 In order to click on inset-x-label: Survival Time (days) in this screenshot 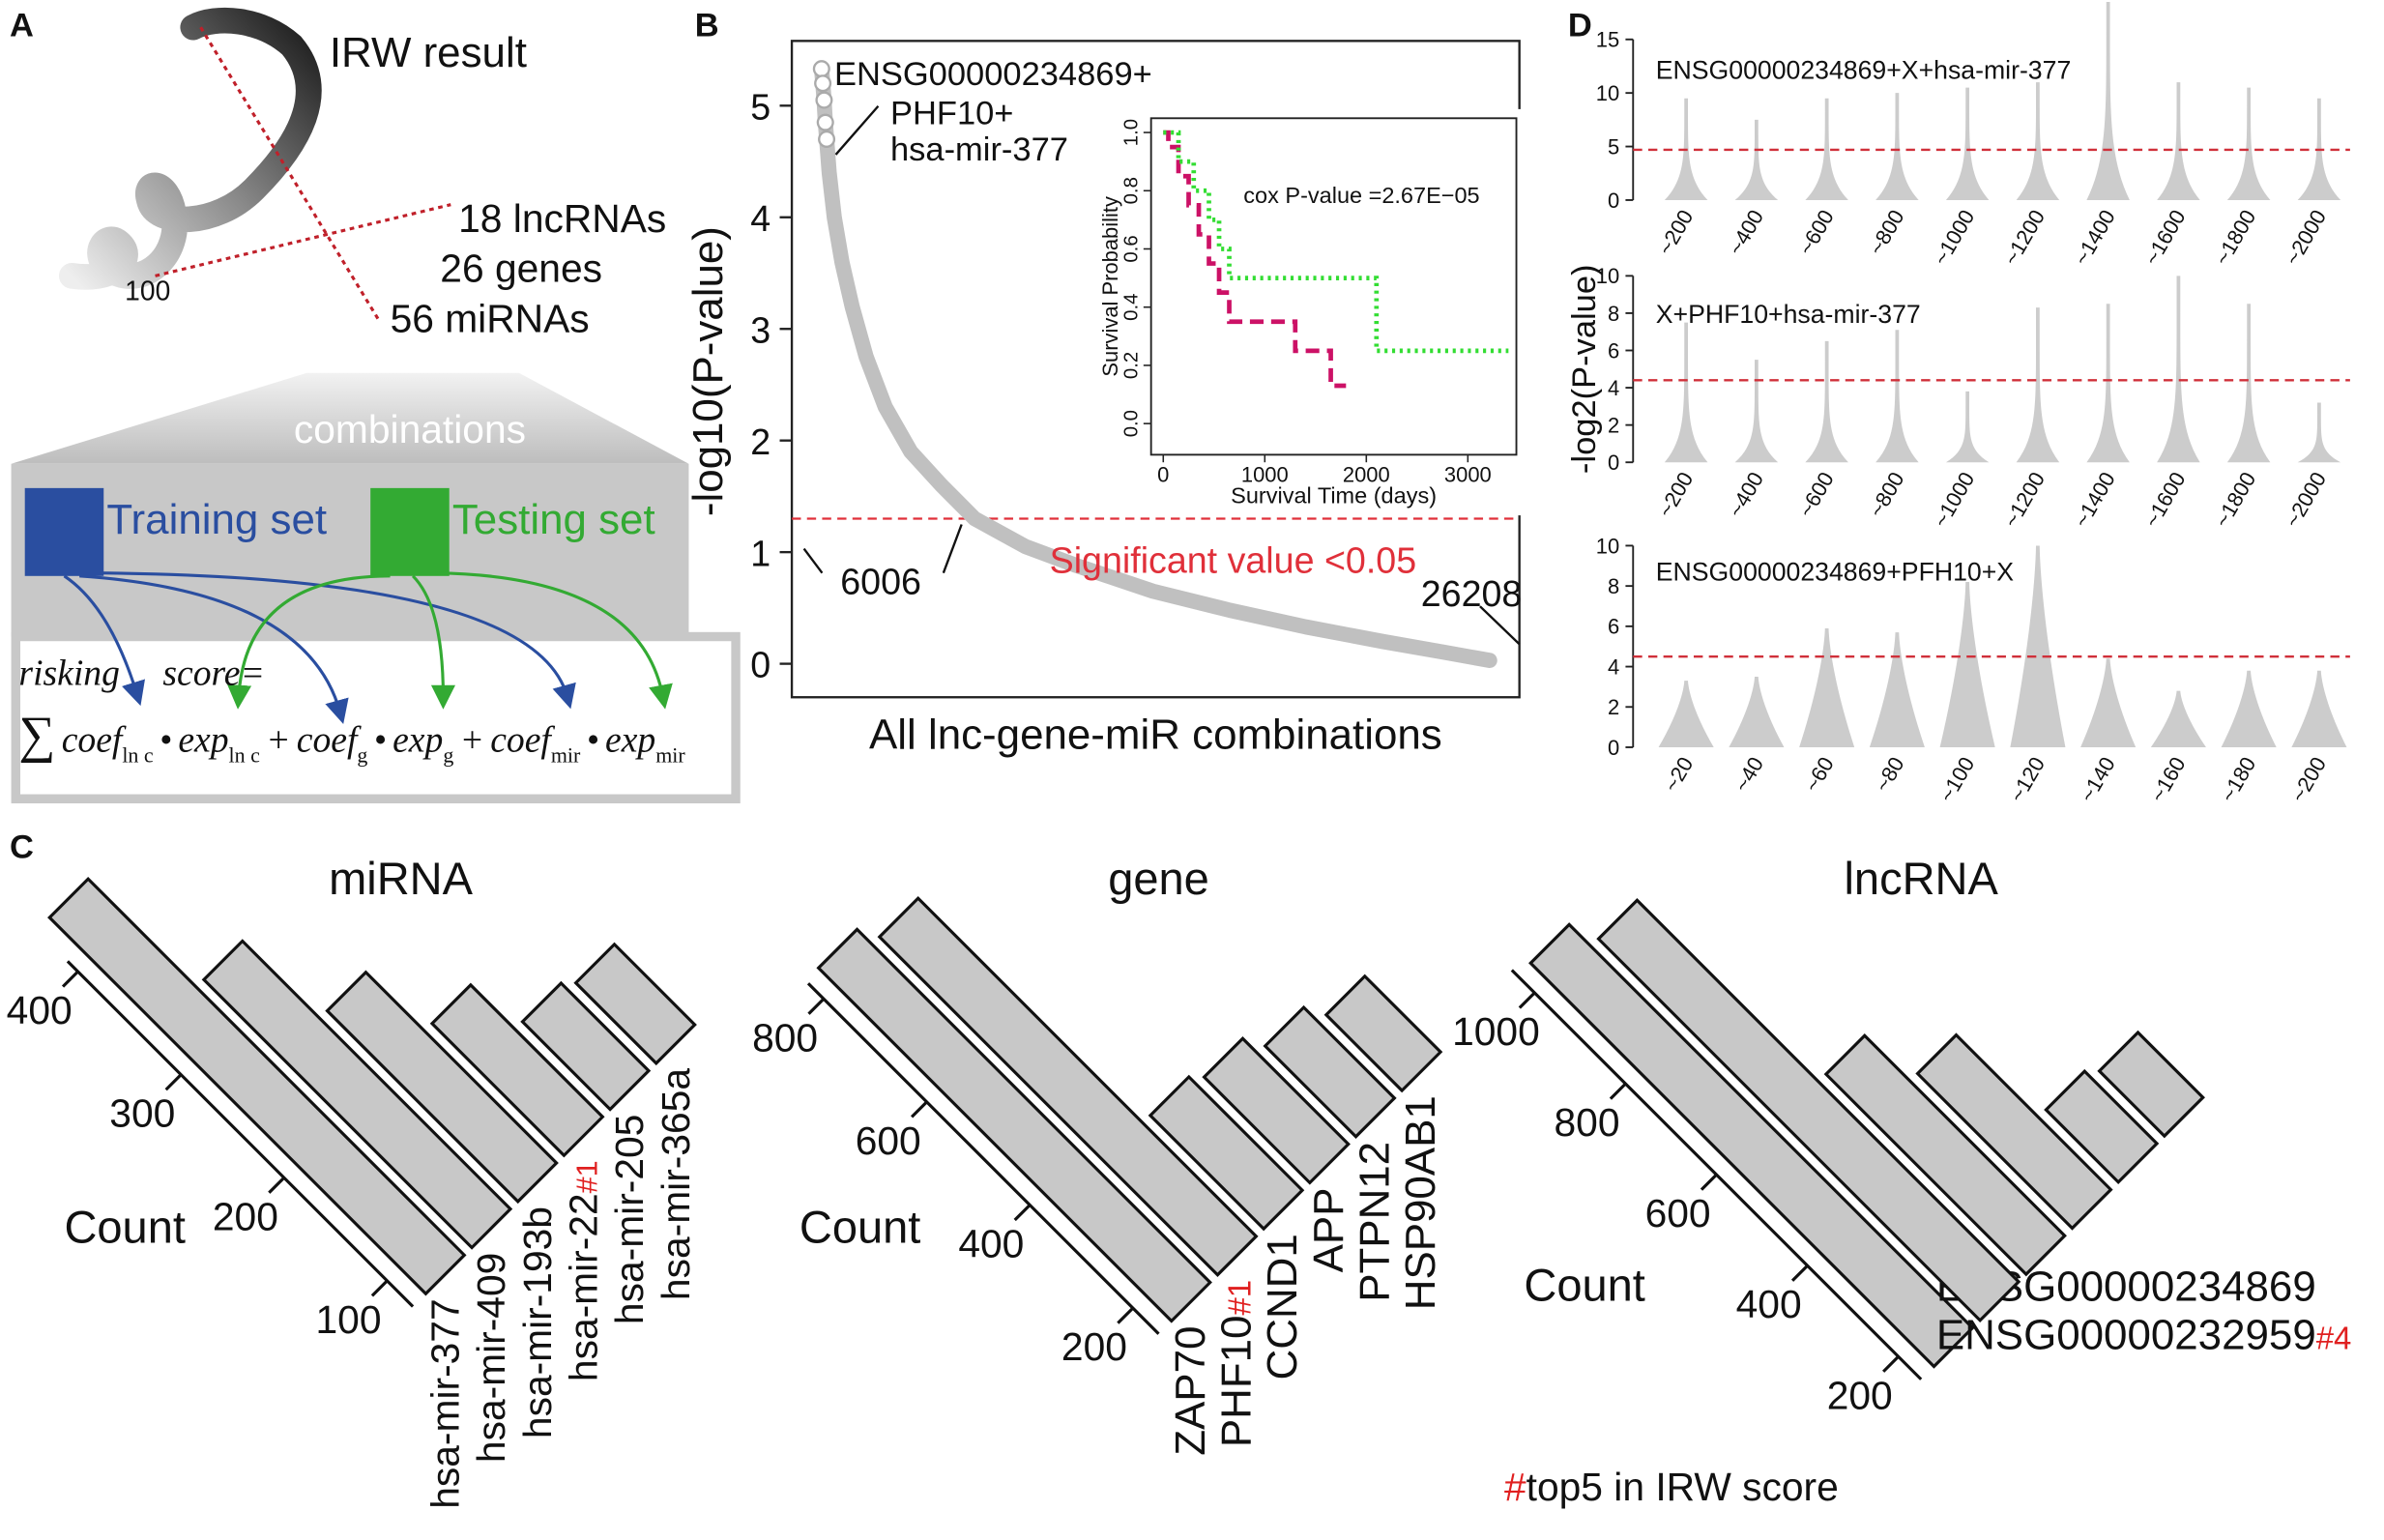, I will do `click(1334, 495)`.